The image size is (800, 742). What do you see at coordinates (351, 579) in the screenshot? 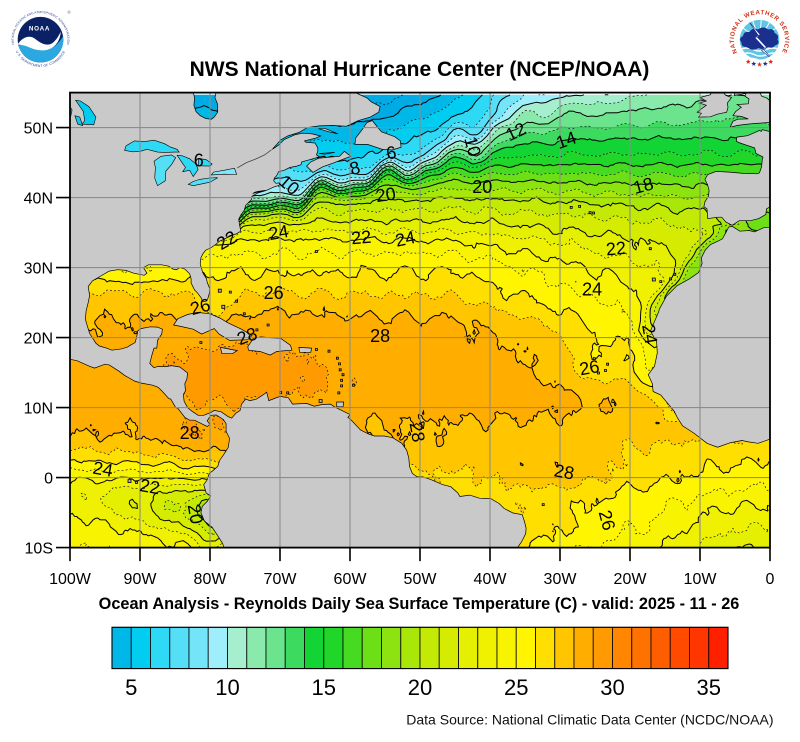
I see `svg-text: 60W` at bounding box center [351, 579].